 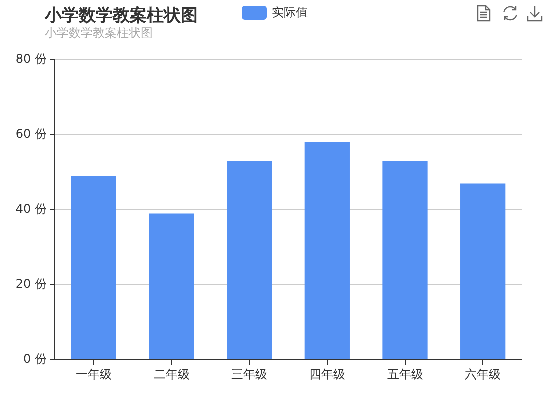 I want to click on x-tick-label: 二年级, so click(x=172, y=374).